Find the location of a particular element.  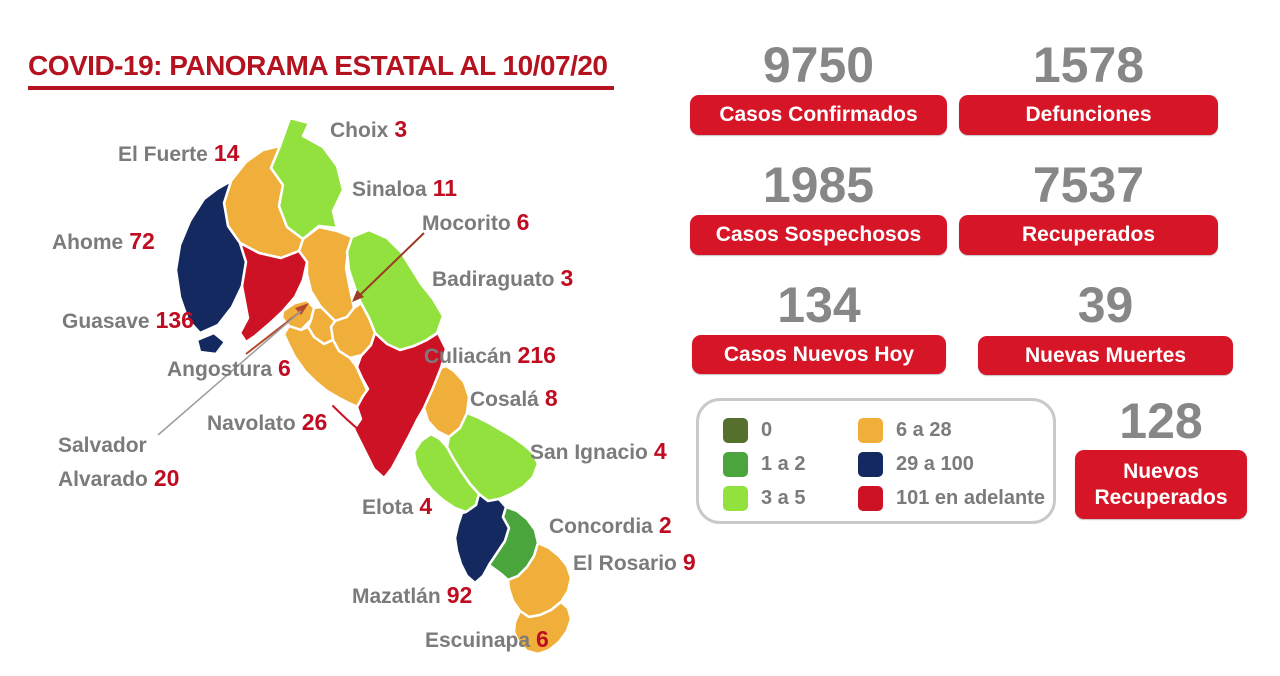

municipality-label-choix: Choix 3 is located at coordinates (369, 129).